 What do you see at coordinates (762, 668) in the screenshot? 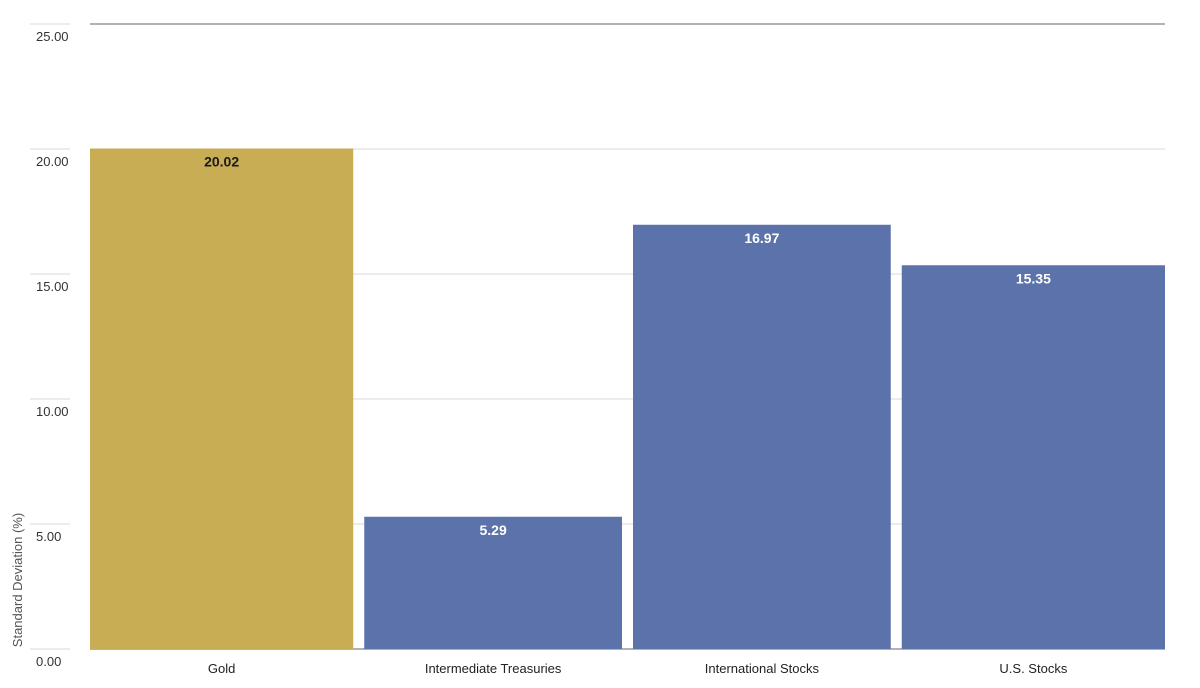
I see `x-tick-label: International Stocks` at bounding box center [762, 668].